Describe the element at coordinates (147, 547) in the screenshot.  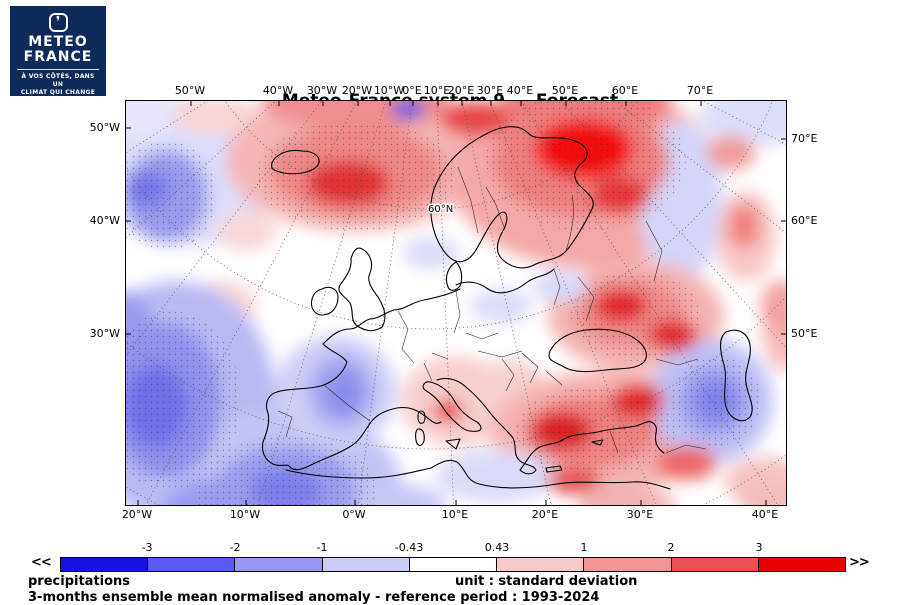
I see `colorbar-tick: -3` at that location.